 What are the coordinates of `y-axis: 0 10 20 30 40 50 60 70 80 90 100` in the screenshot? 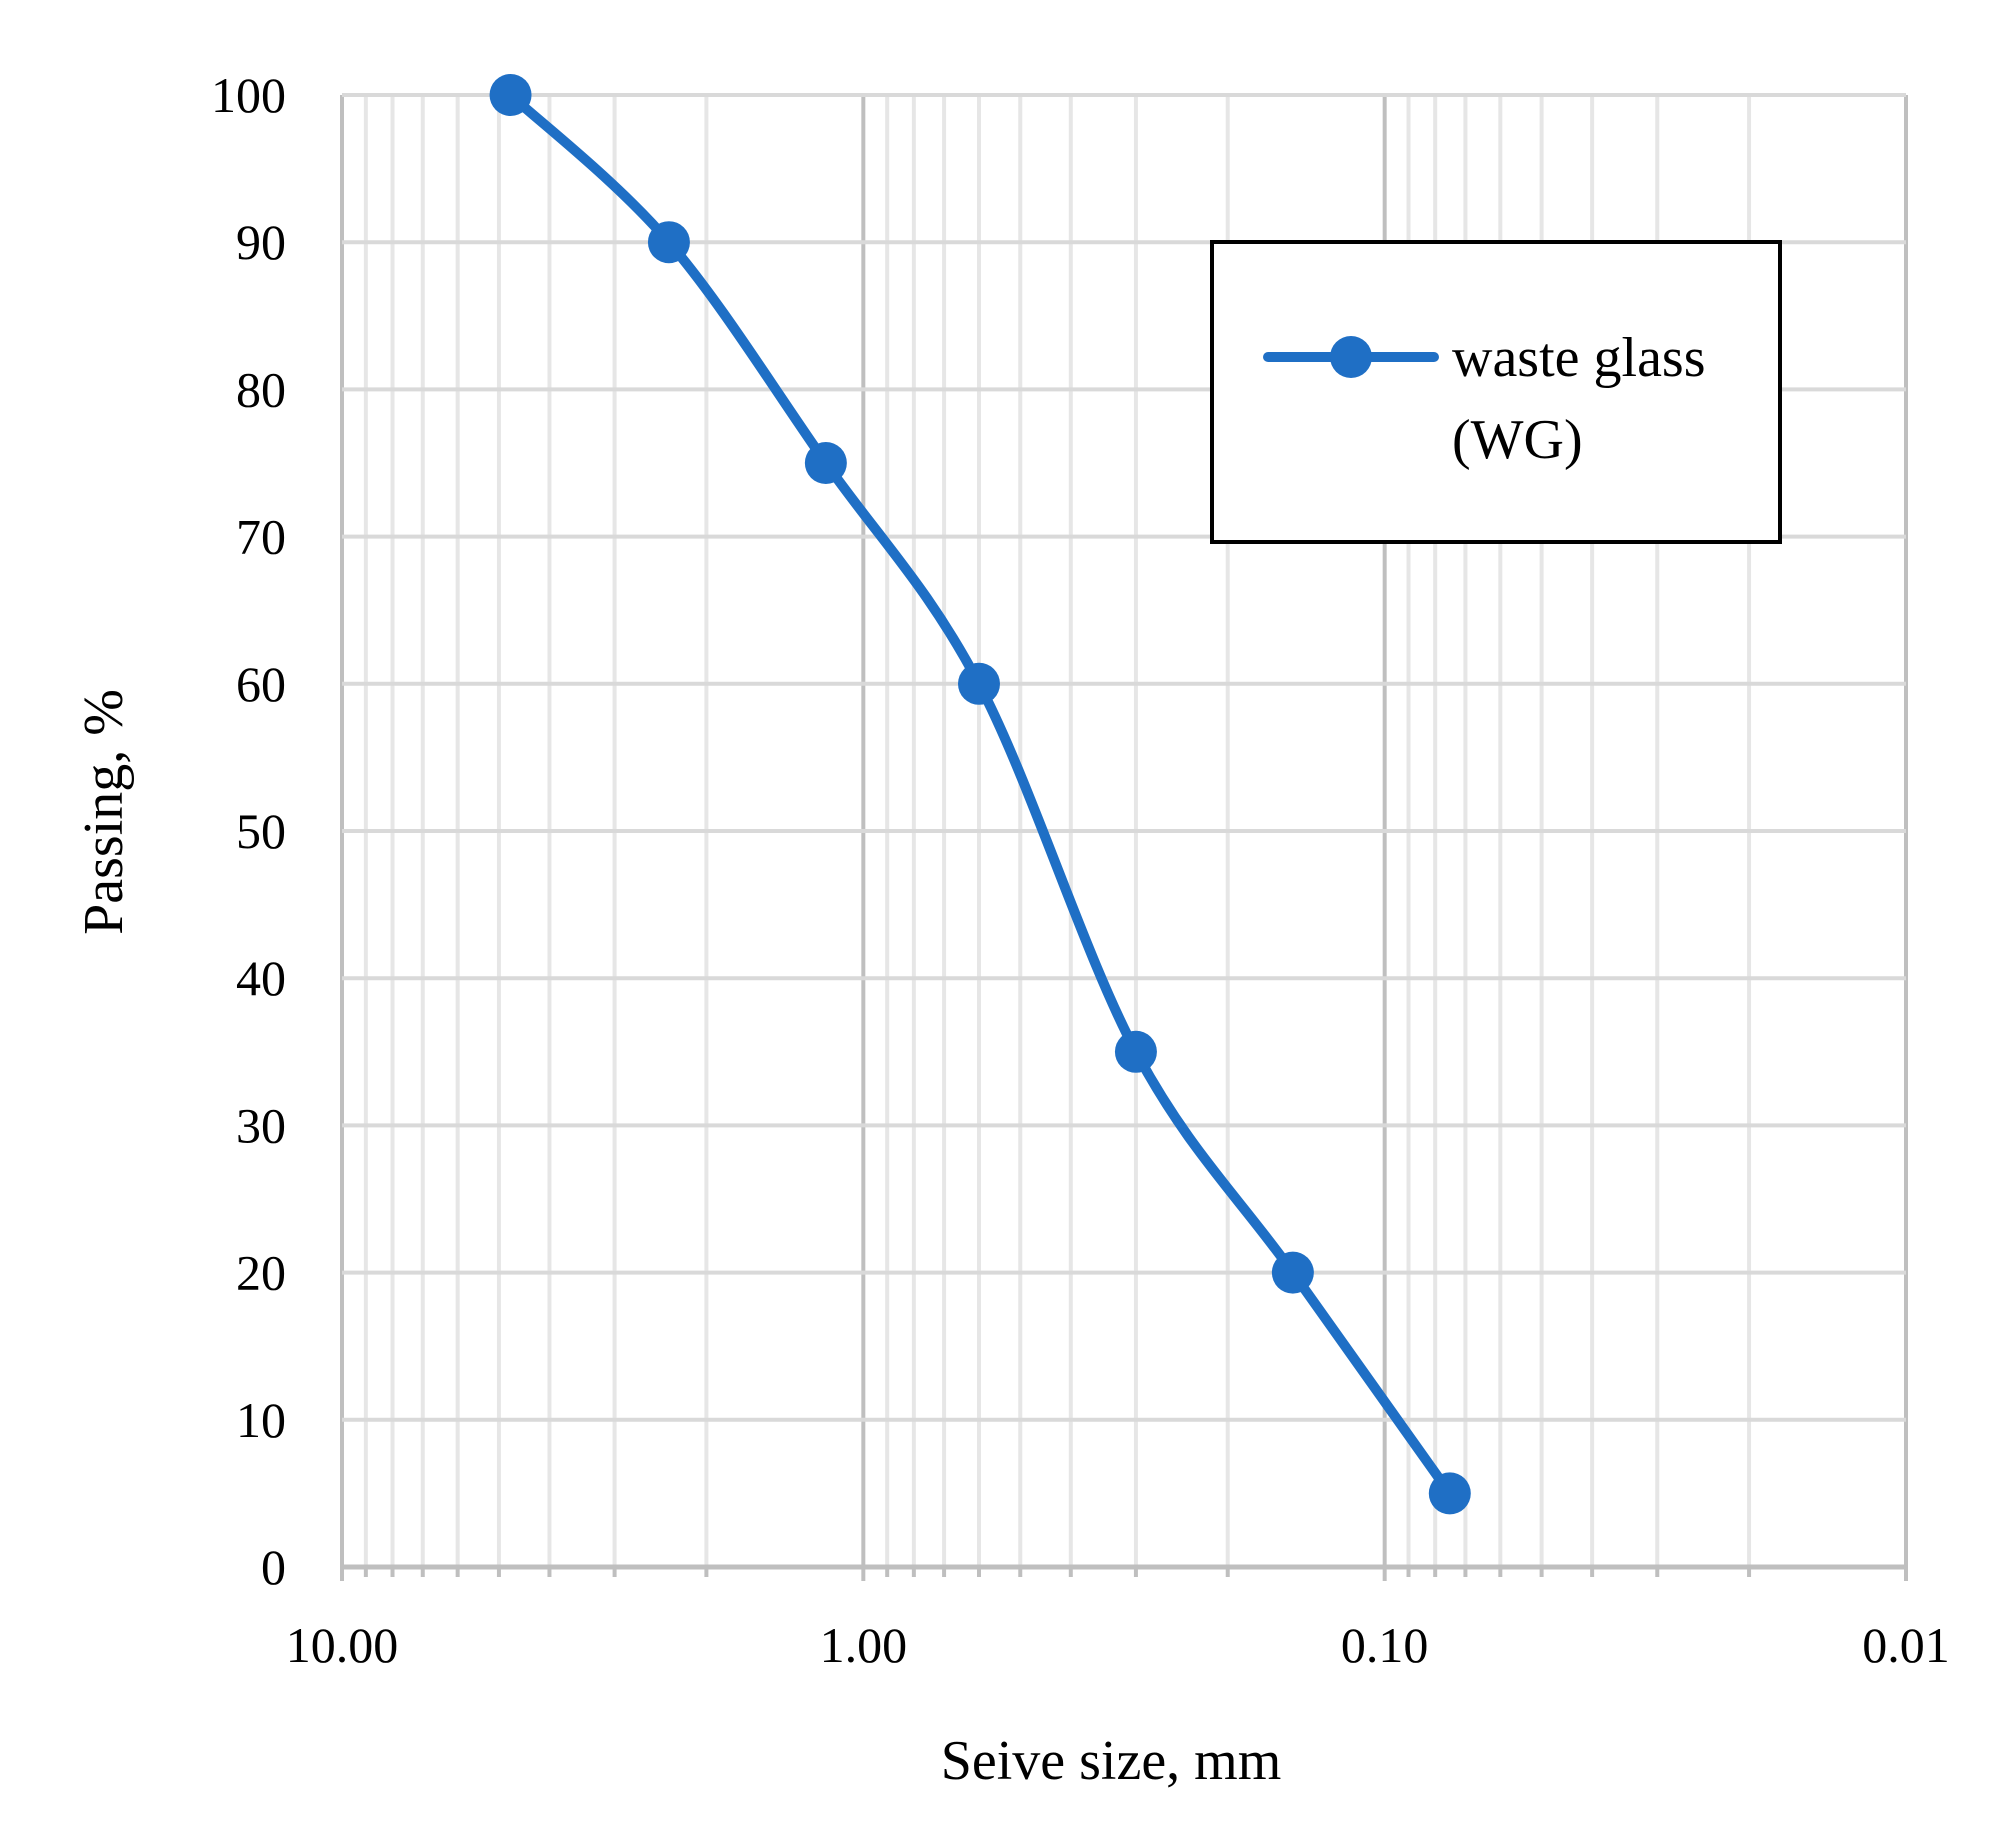 It's located at (248, 831).